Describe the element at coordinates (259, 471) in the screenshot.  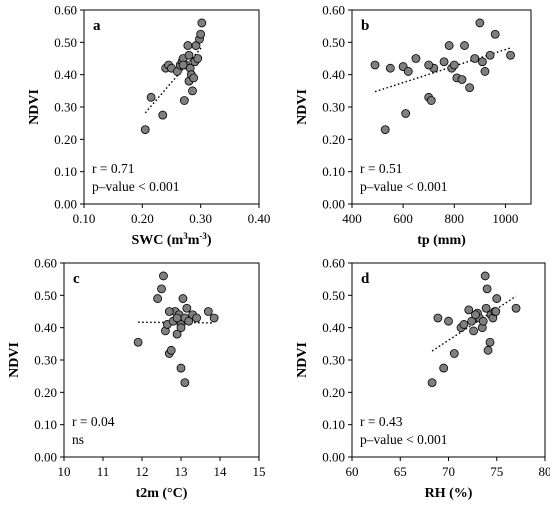
I see `x-tick-label: 15` at that location.